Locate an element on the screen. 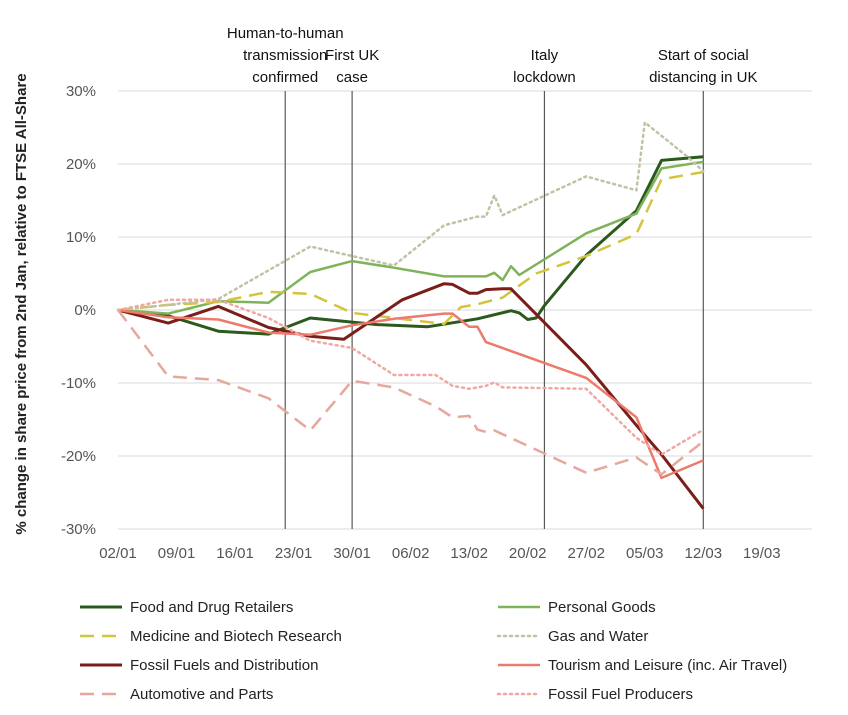 This screenshot has width=848, height=715. legend-item: Fossil Fuel Producers is located at coordinates (594, 694).